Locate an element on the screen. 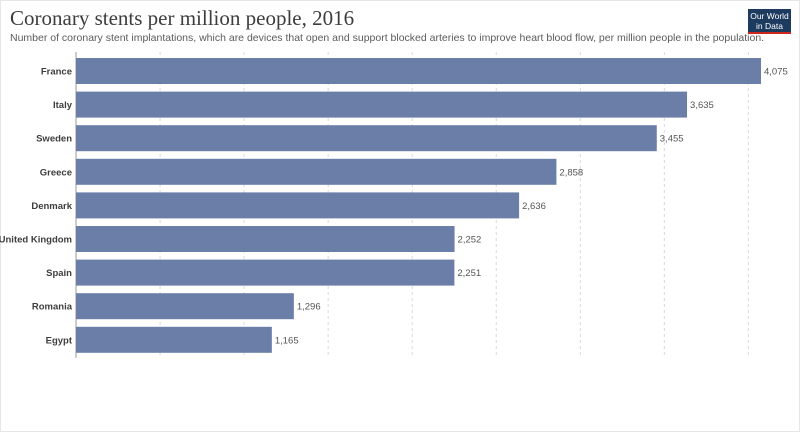  bar-romania is located at coordinates (185, 306).